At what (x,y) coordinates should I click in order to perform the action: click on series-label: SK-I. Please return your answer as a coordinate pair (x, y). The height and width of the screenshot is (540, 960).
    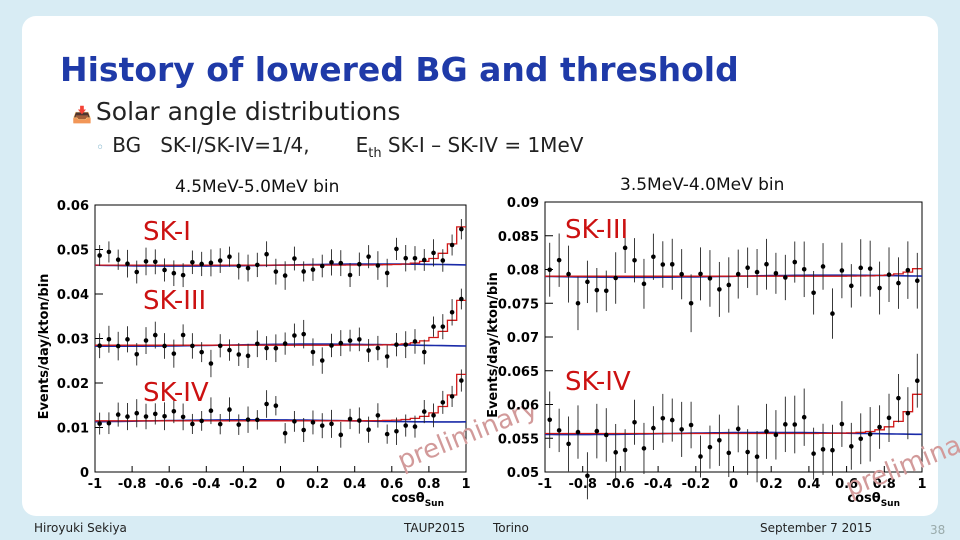
    Looking at the image, I should click on (167, 232).